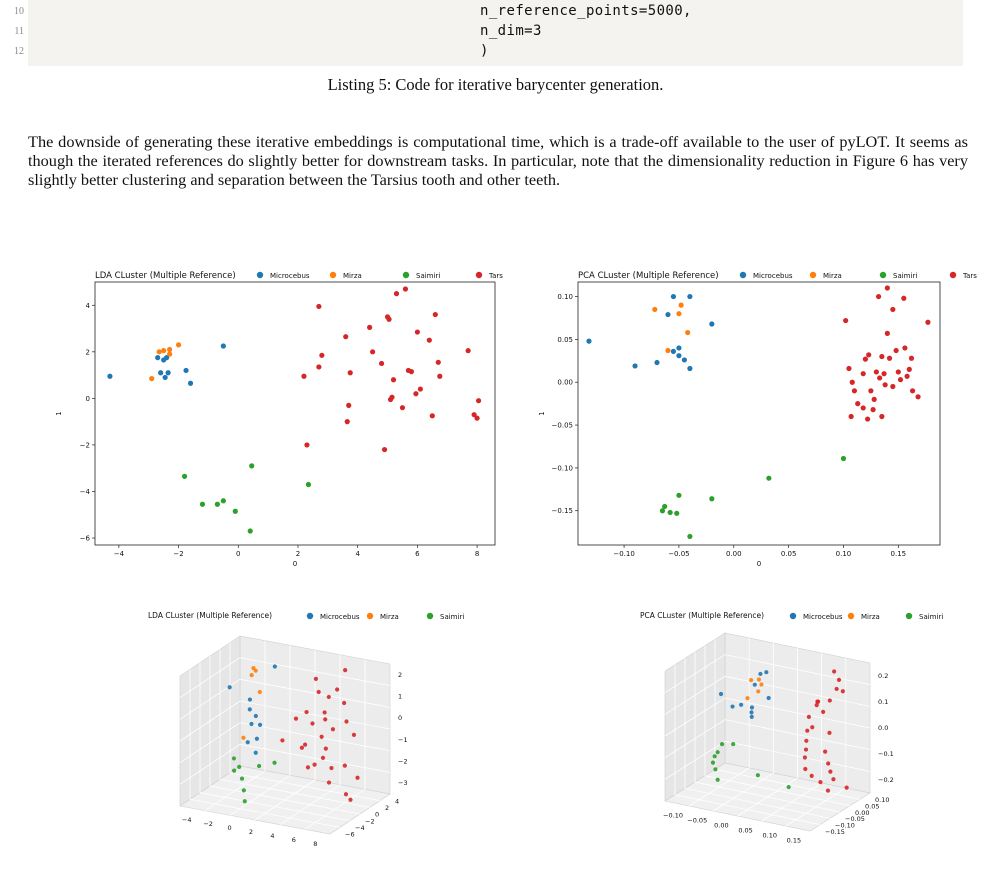 The image size is (991, 869). What do you see at coordinates (931, 617) in the screenshot?
I see `legend-label: Saimiri` at bounding box center [931, 617].